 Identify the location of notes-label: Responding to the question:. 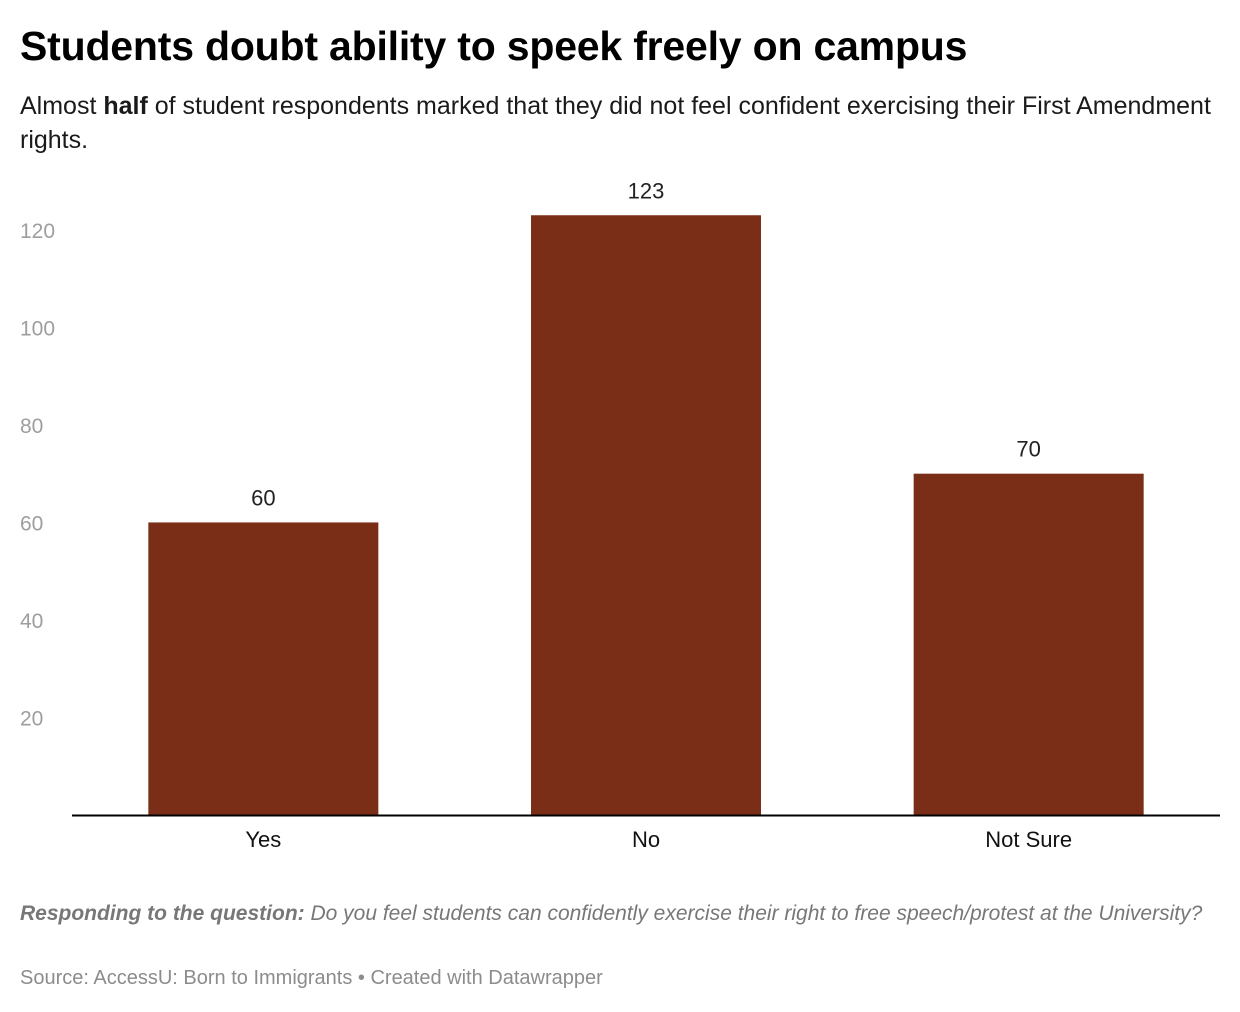
(162, 913).